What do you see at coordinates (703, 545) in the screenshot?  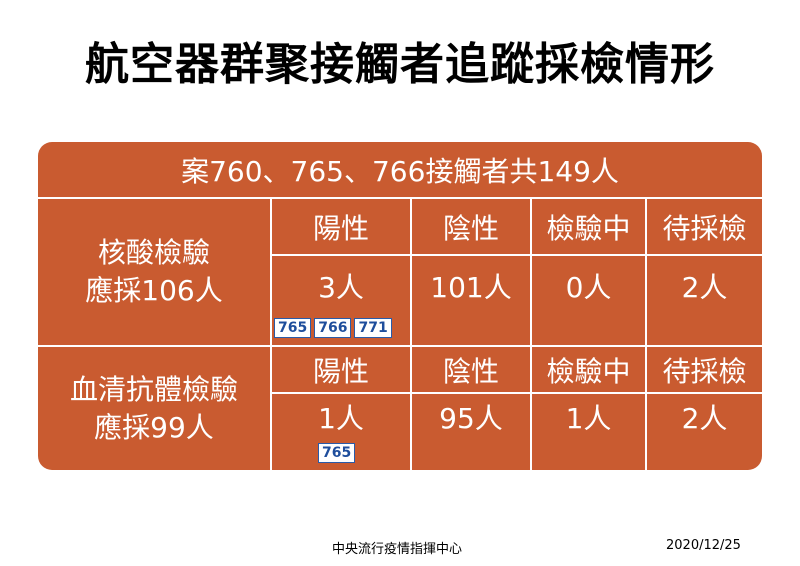 I see `footer-date: 2020/12/25` at bounding box center [703, 545].